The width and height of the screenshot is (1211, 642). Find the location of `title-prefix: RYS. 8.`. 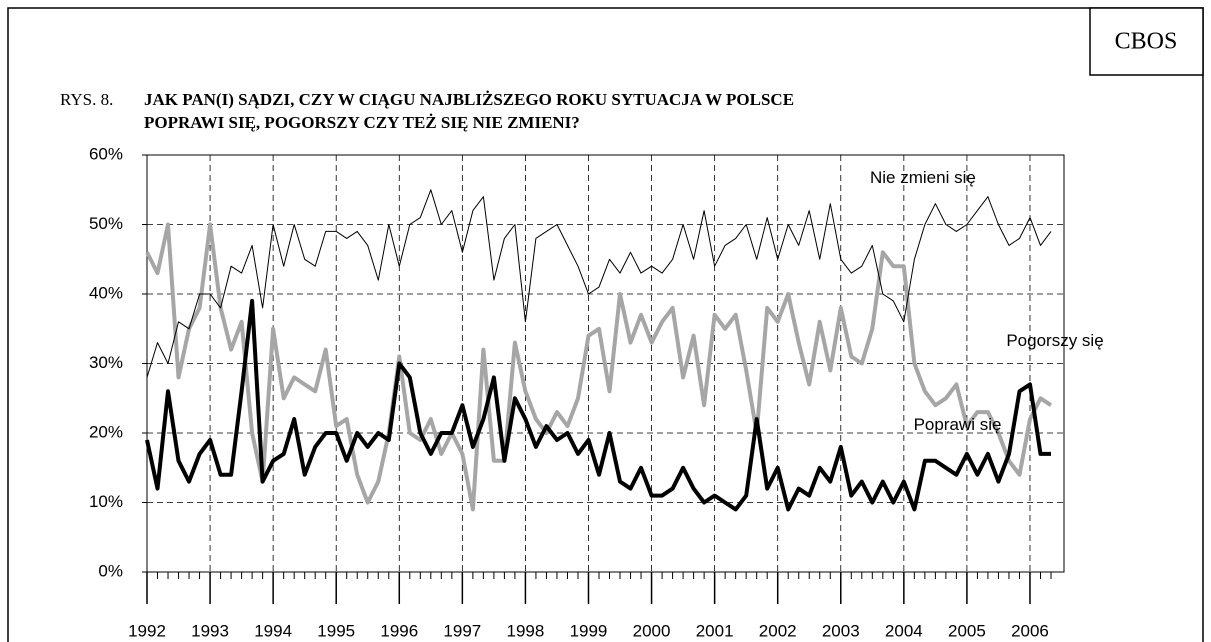

title-prefix: RYS. 8. is located at coordinates (86, 99).